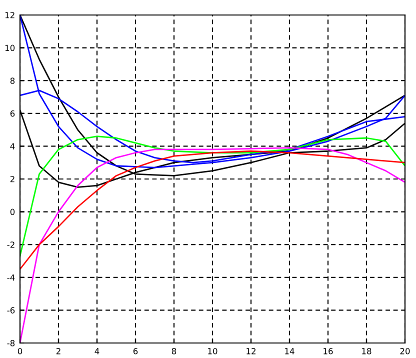 This screenshot has height=358, width=416. I want to click on x-tick-label: 20, so click(405, 351).